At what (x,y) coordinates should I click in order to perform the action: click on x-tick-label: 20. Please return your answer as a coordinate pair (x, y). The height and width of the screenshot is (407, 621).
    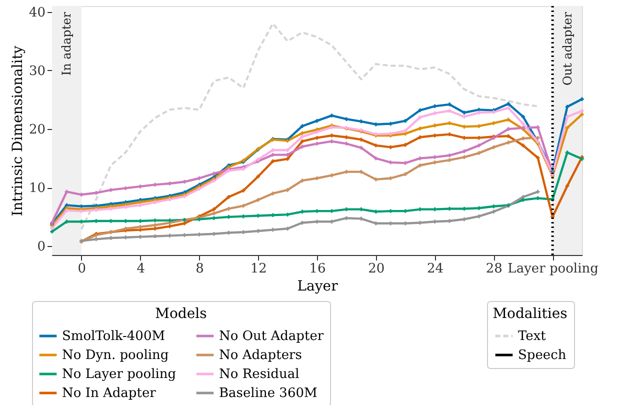
    Looking at the image, I should click on (376, 269).